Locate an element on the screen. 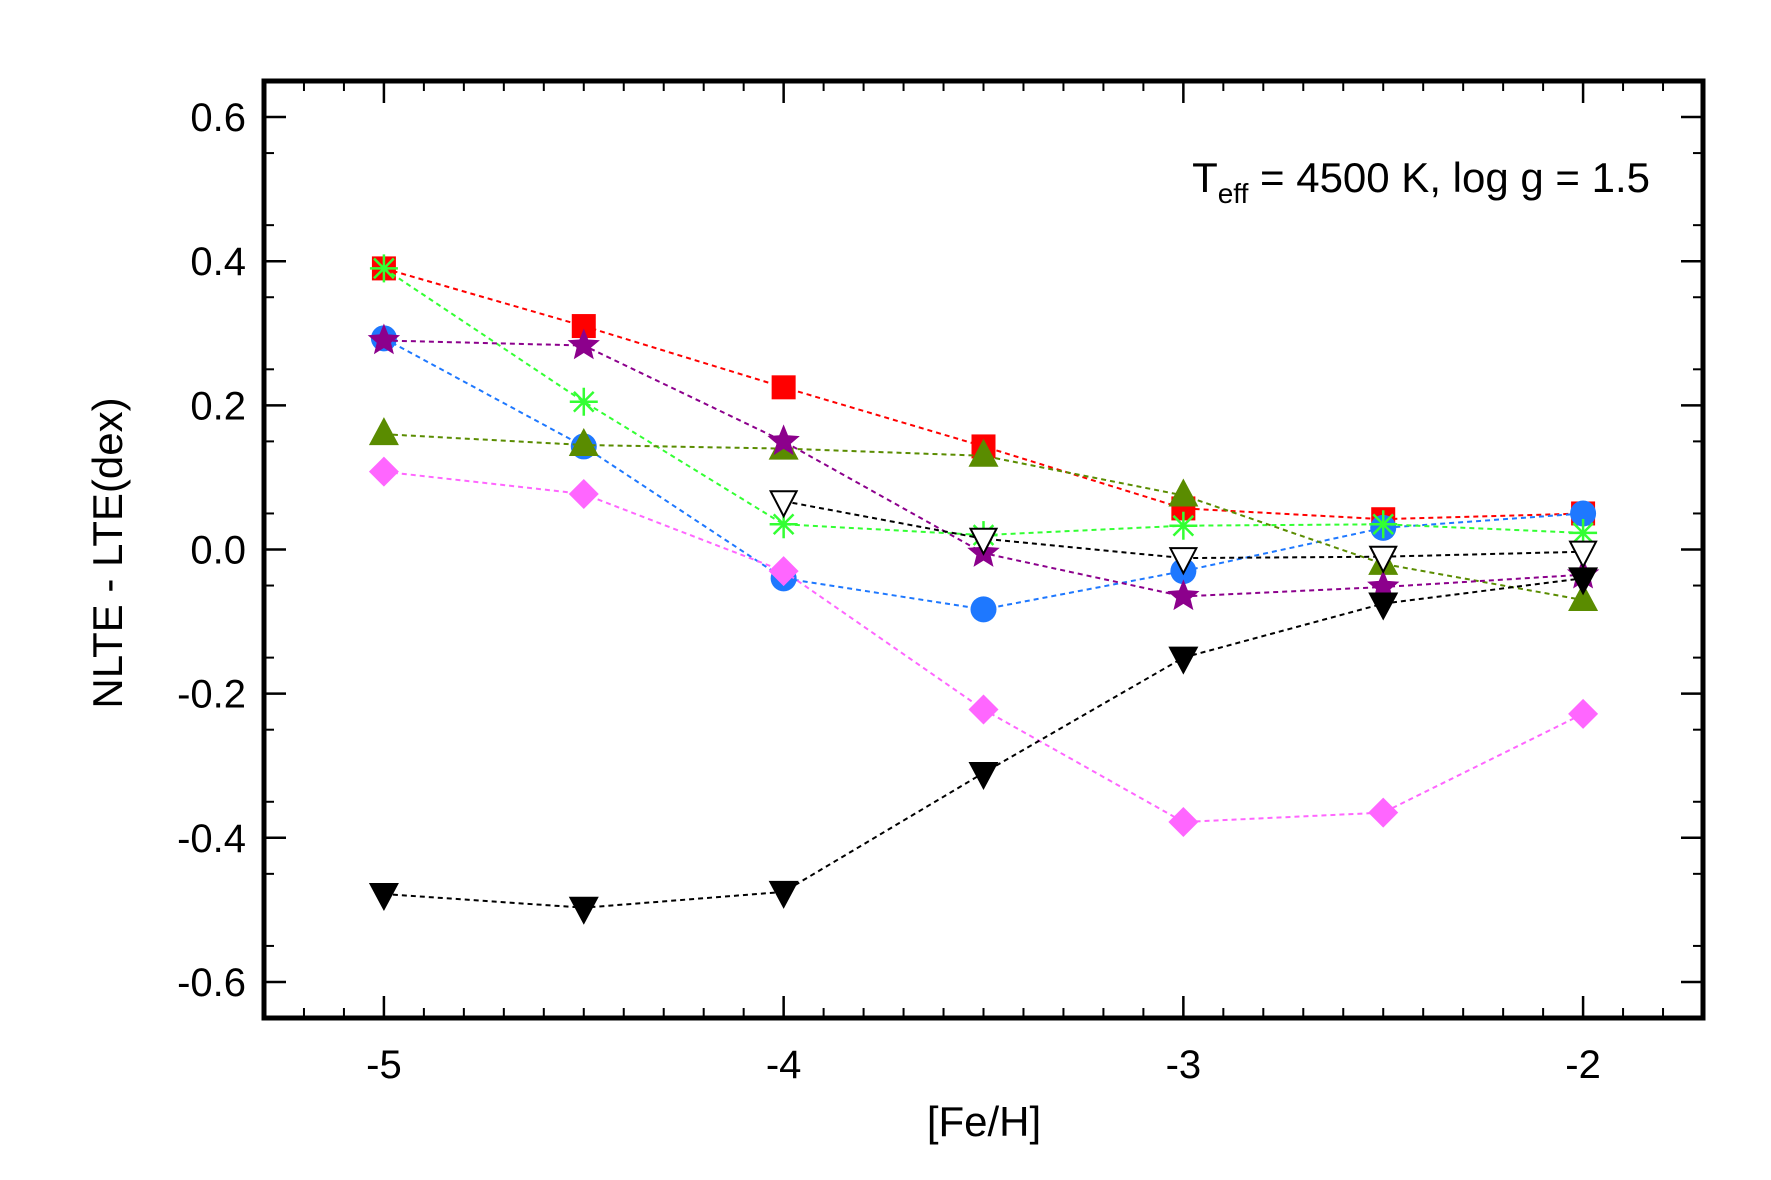 Image resolution: width=1771 pixels, height=1180 pixels. x-tick-label: -2 is located at coordinates (1583, 1065).